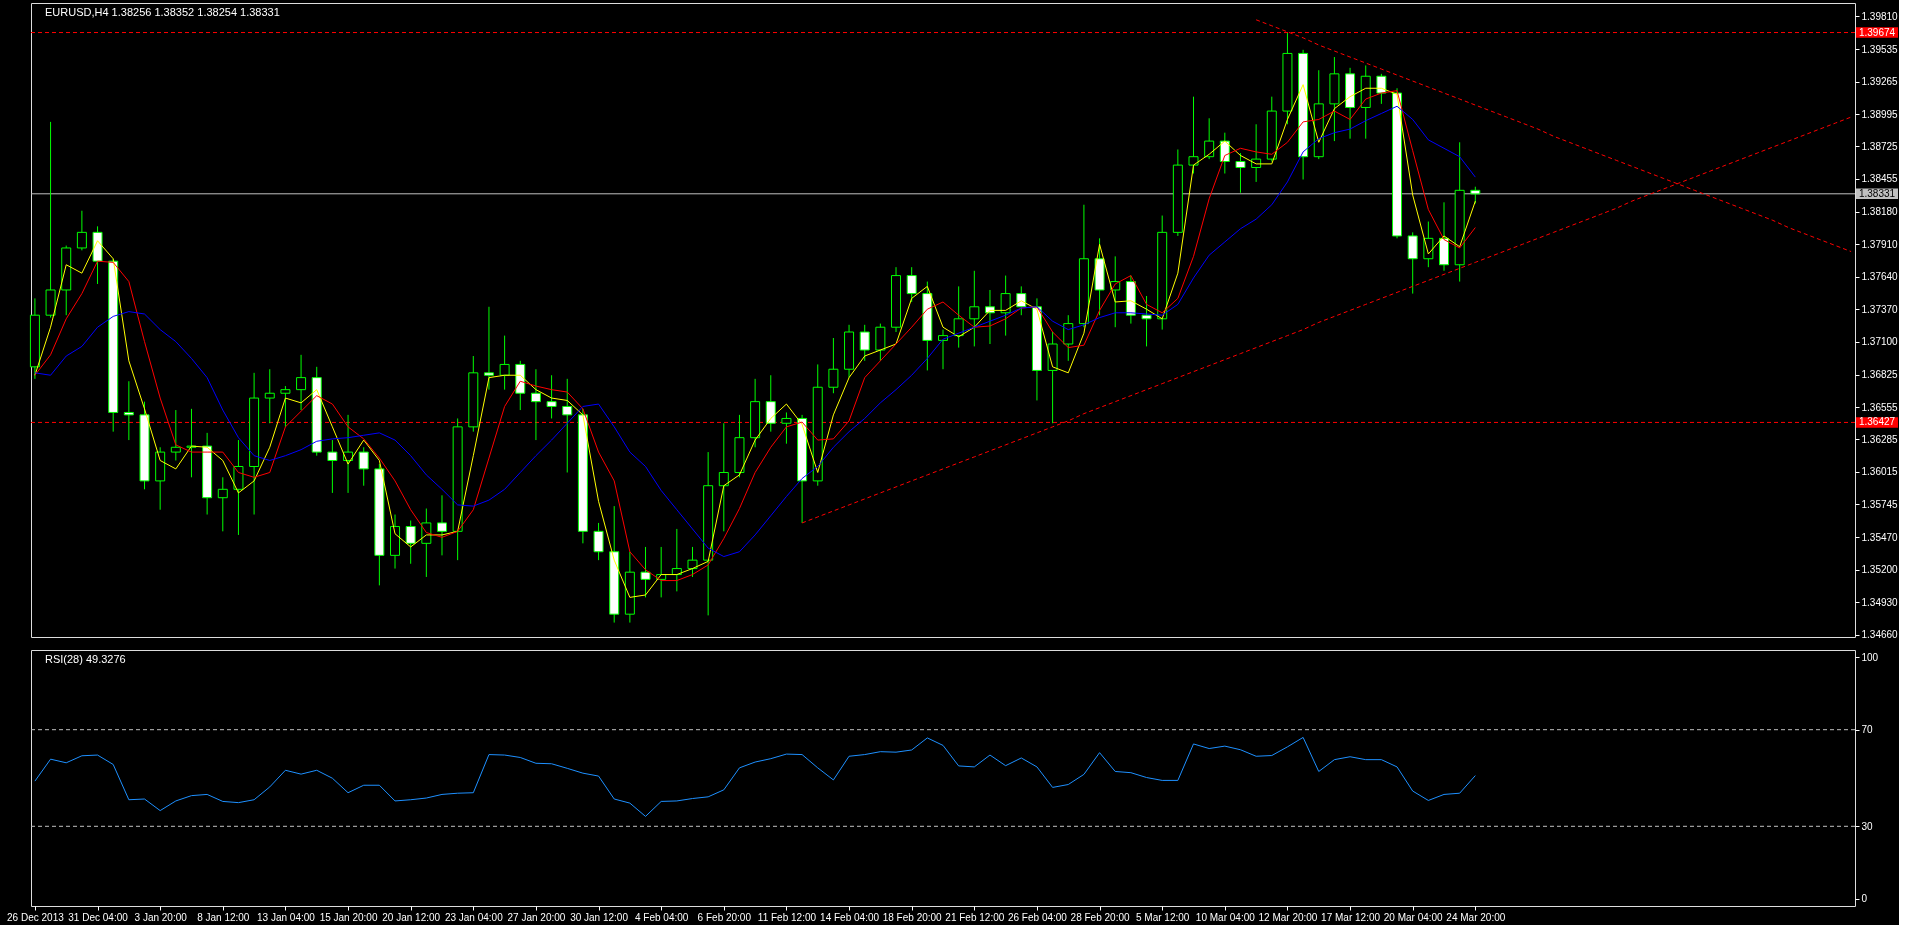 The height and width of the screenshot is (926, 1912). What do you see at coordinates (1163, 917) in the screenshot?
I see `x-tick-label: 5 Mar 12:00` at bounding box center [1163, 917].